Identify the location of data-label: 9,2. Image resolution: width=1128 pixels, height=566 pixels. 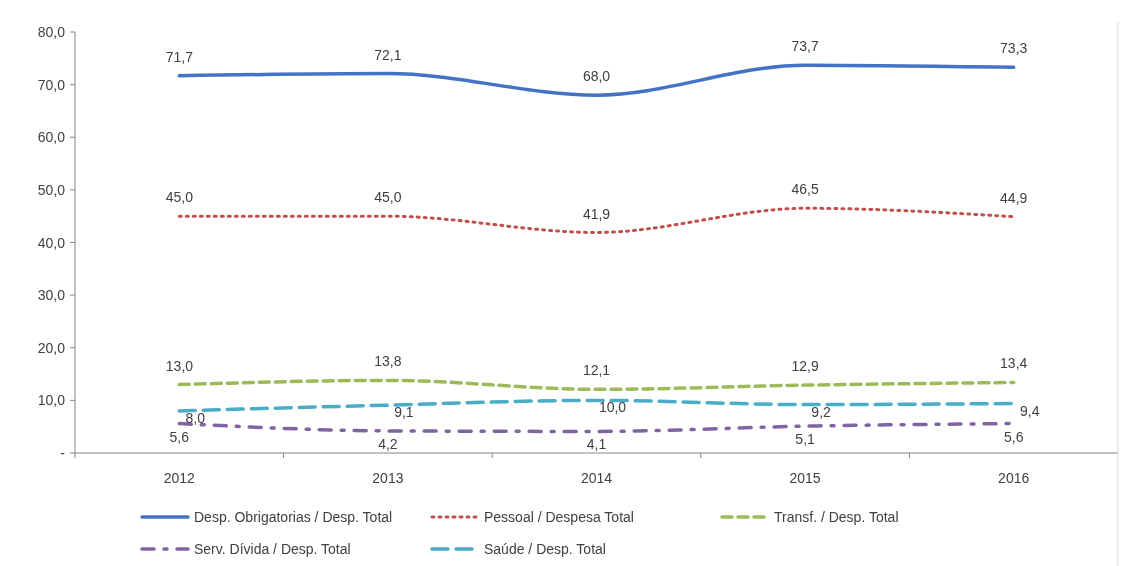
(821, 411).